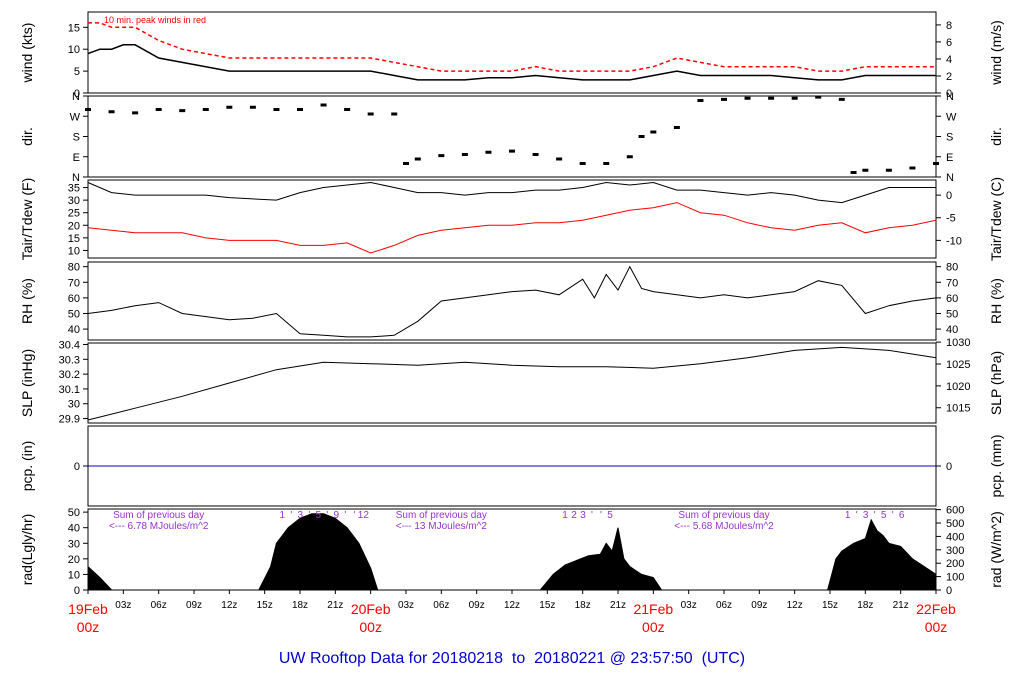  I want to click on rad-ytick-right-label: 400, so click(955, 537).